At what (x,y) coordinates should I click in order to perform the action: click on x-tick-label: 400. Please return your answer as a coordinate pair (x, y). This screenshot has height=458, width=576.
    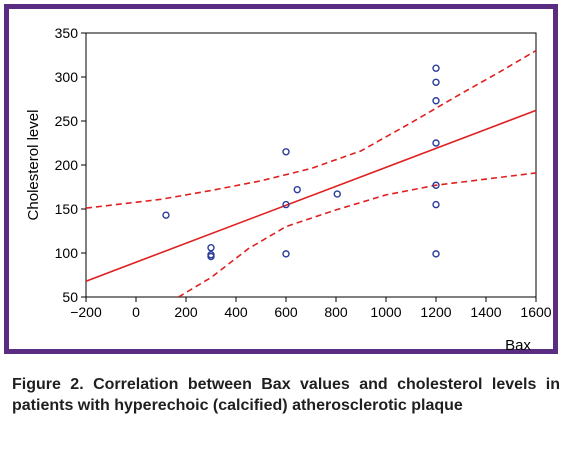
    Looking at the image, I should click on (236, 312).